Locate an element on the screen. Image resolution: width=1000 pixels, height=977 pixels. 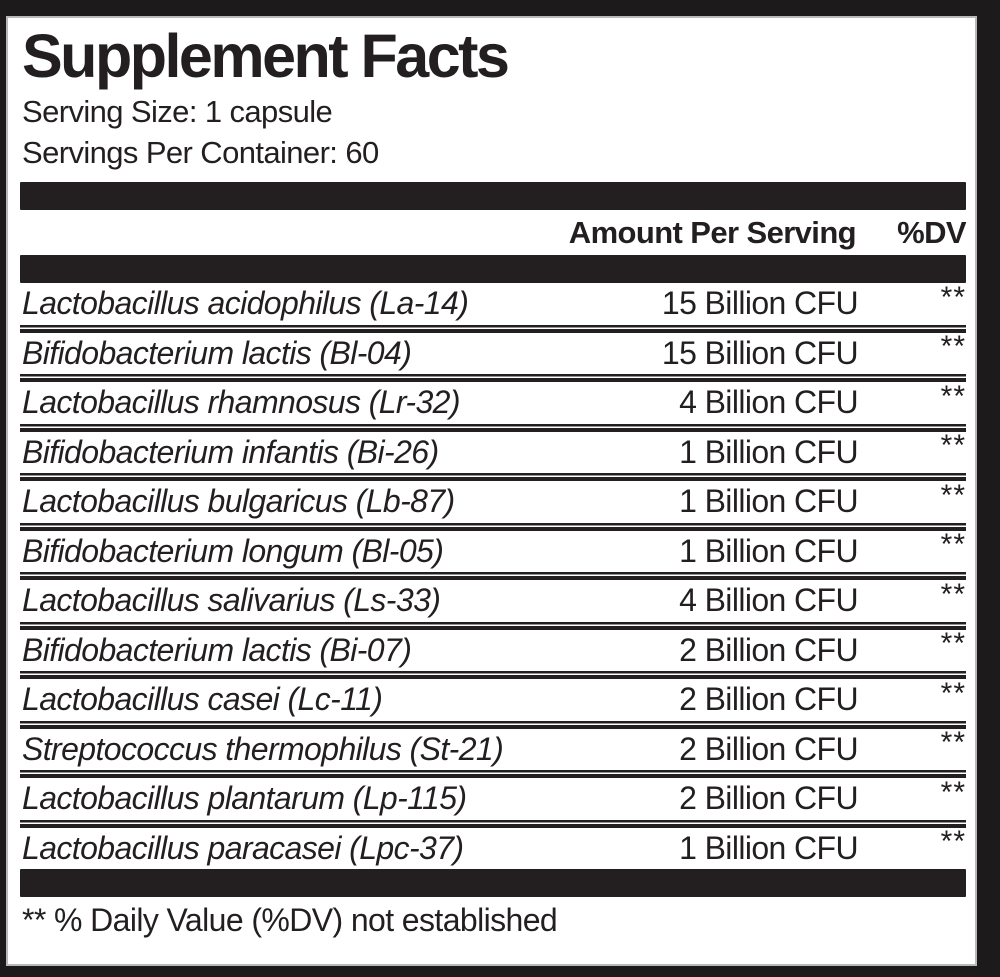
separator-bar-bottom is located at coordinates (493, 883).